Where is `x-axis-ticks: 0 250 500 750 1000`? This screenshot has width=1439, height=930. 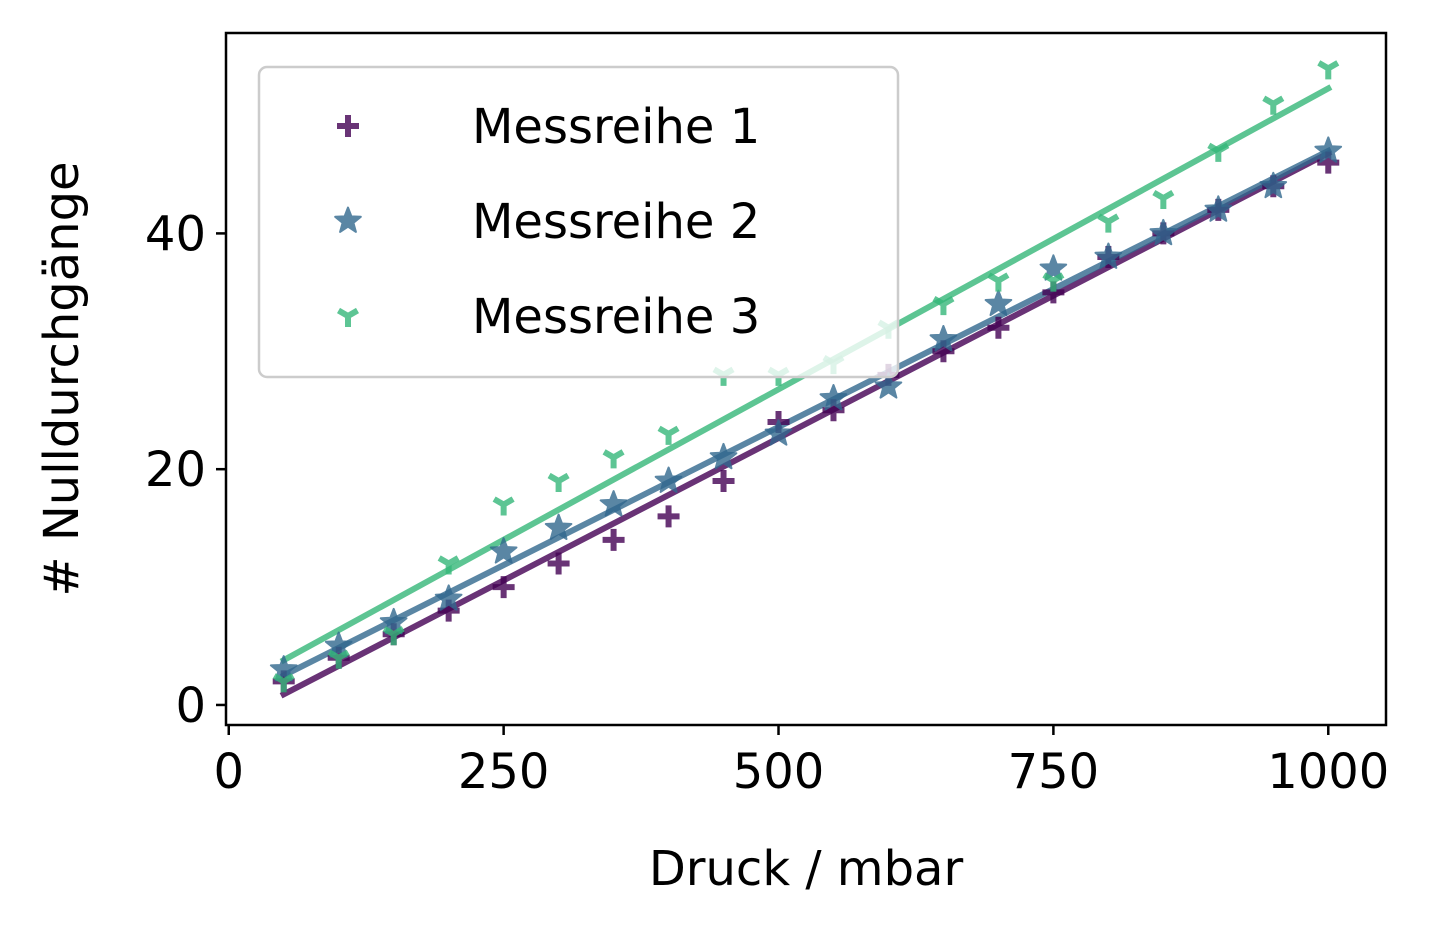 x-axis-ticks: 0 250 500 750 1000 is located at coordinates (801, 762).